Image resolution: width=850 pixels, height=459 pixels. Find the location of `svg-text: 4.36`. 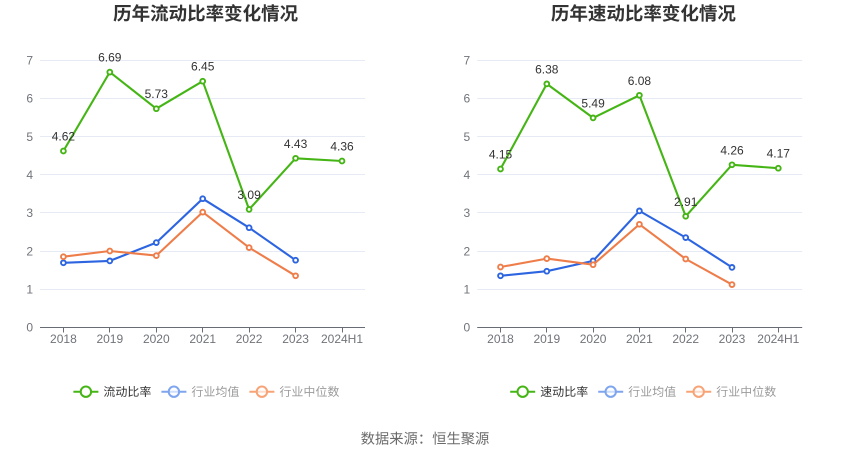

svg-text: 4.36 is located at coordinates (342, 147).